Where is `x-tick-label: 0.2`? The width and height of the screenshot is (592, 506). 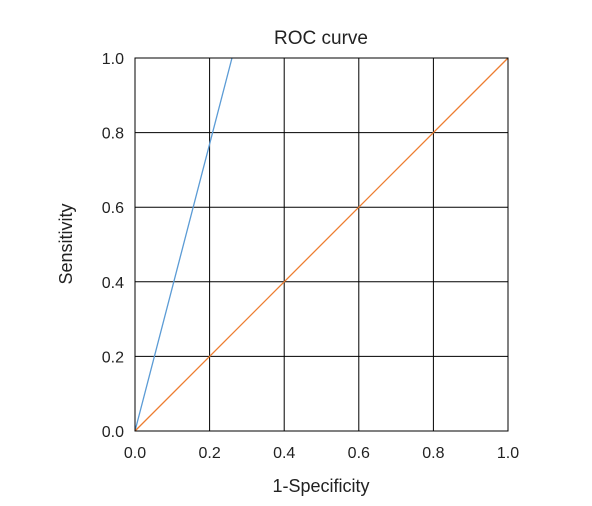 x-tick-label: 0.2 is located at coordinates (209, 453).